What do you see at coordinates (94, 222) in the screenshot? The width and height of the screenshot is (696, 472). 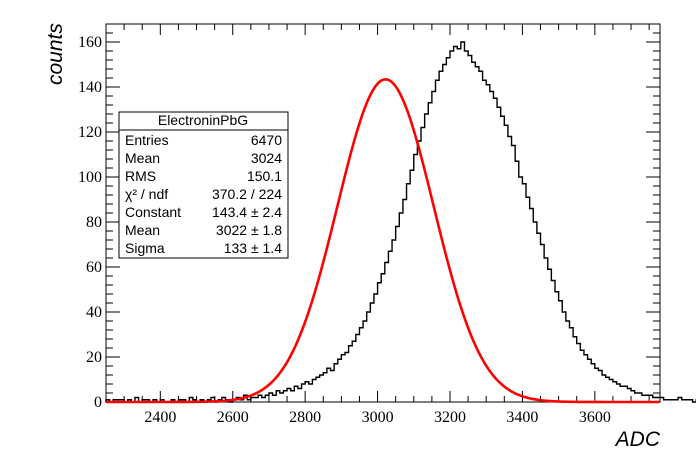 I see `y-tick-label: 80` at bounding box center [94, 222].